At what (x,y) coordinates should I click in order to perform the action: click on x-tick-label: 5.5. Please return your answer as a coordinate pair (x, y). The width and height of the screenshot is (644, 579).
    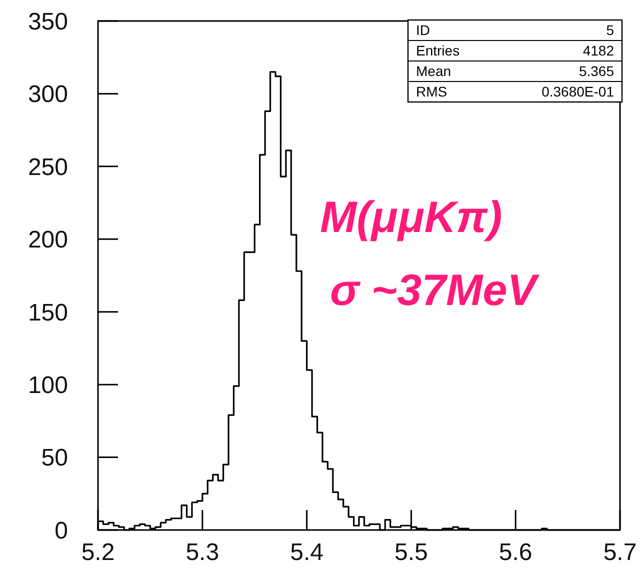
    Looking at the image, I should click on (411, 552).